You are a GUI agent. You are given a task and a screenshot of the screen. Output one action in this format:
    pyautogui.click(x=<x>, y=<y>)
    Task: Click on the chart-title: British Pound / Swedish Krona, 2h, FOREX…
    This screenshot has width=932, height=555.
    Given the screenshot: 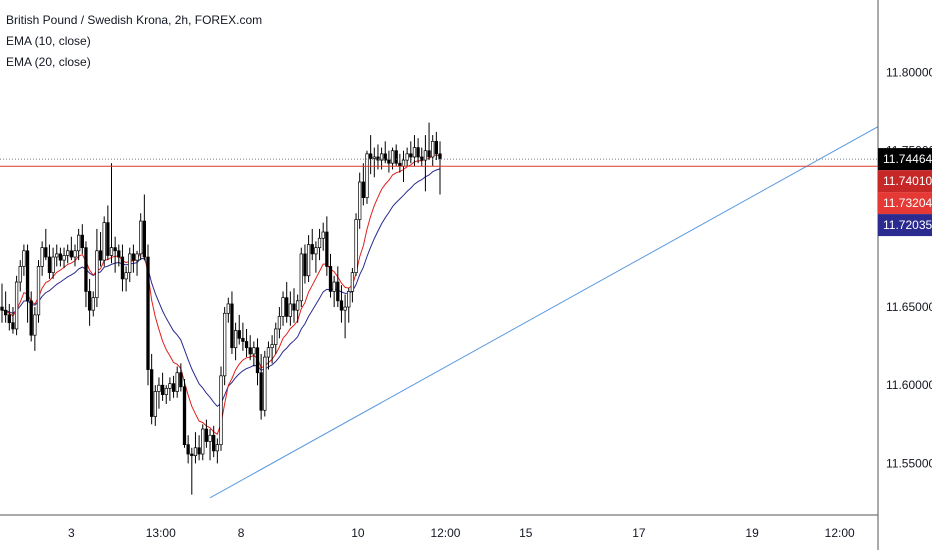 What is the action you would take?
    pyautogui.click(x=134, y=20)
    